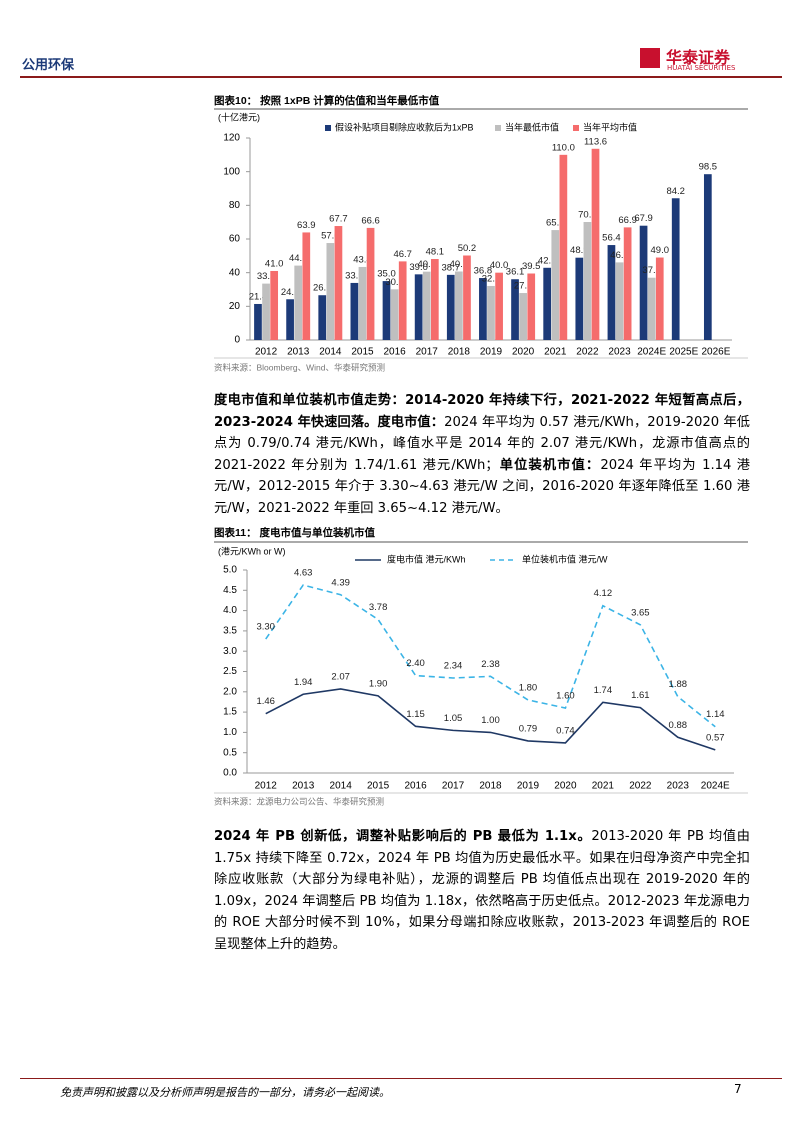 This screenshot has height=1133, width=802. What do you see at coordinates (675, 191) in the screenshot?
I see `value-label: 84.2` at bounding box center [675, 191].